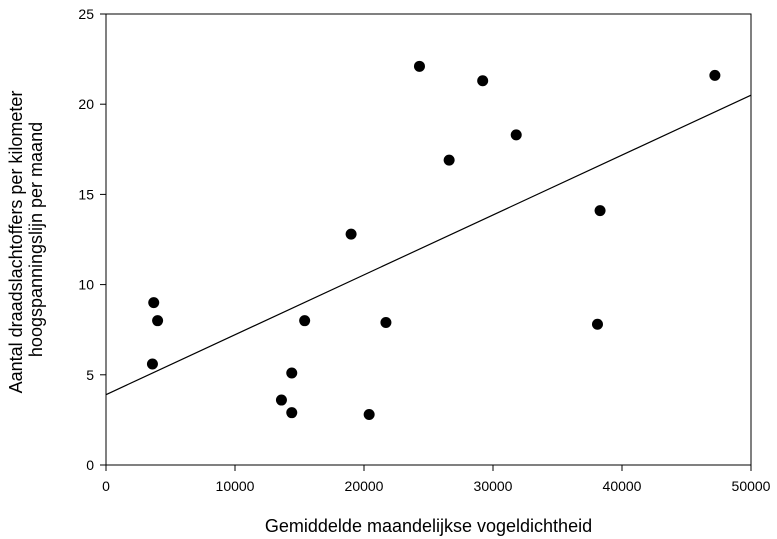 The image size is (777, 539). Describe the element at coordinates (493, 486) in the screenshot. I see `x-tick-label: 30000` at that location.